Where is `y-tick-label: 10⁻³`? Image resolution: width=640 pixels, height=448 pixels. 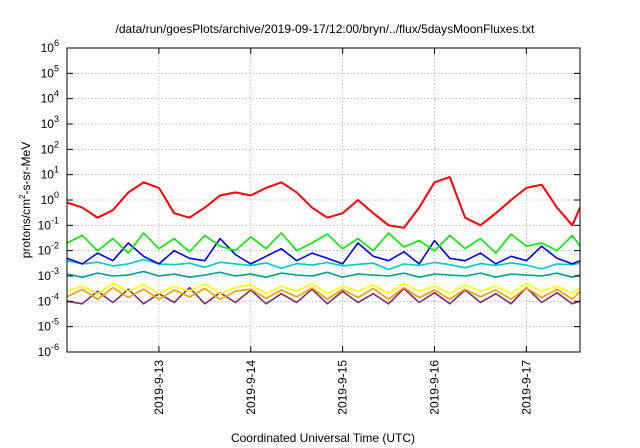 y-tick-label: 10⁻³ is located at coordinates (48, 274).